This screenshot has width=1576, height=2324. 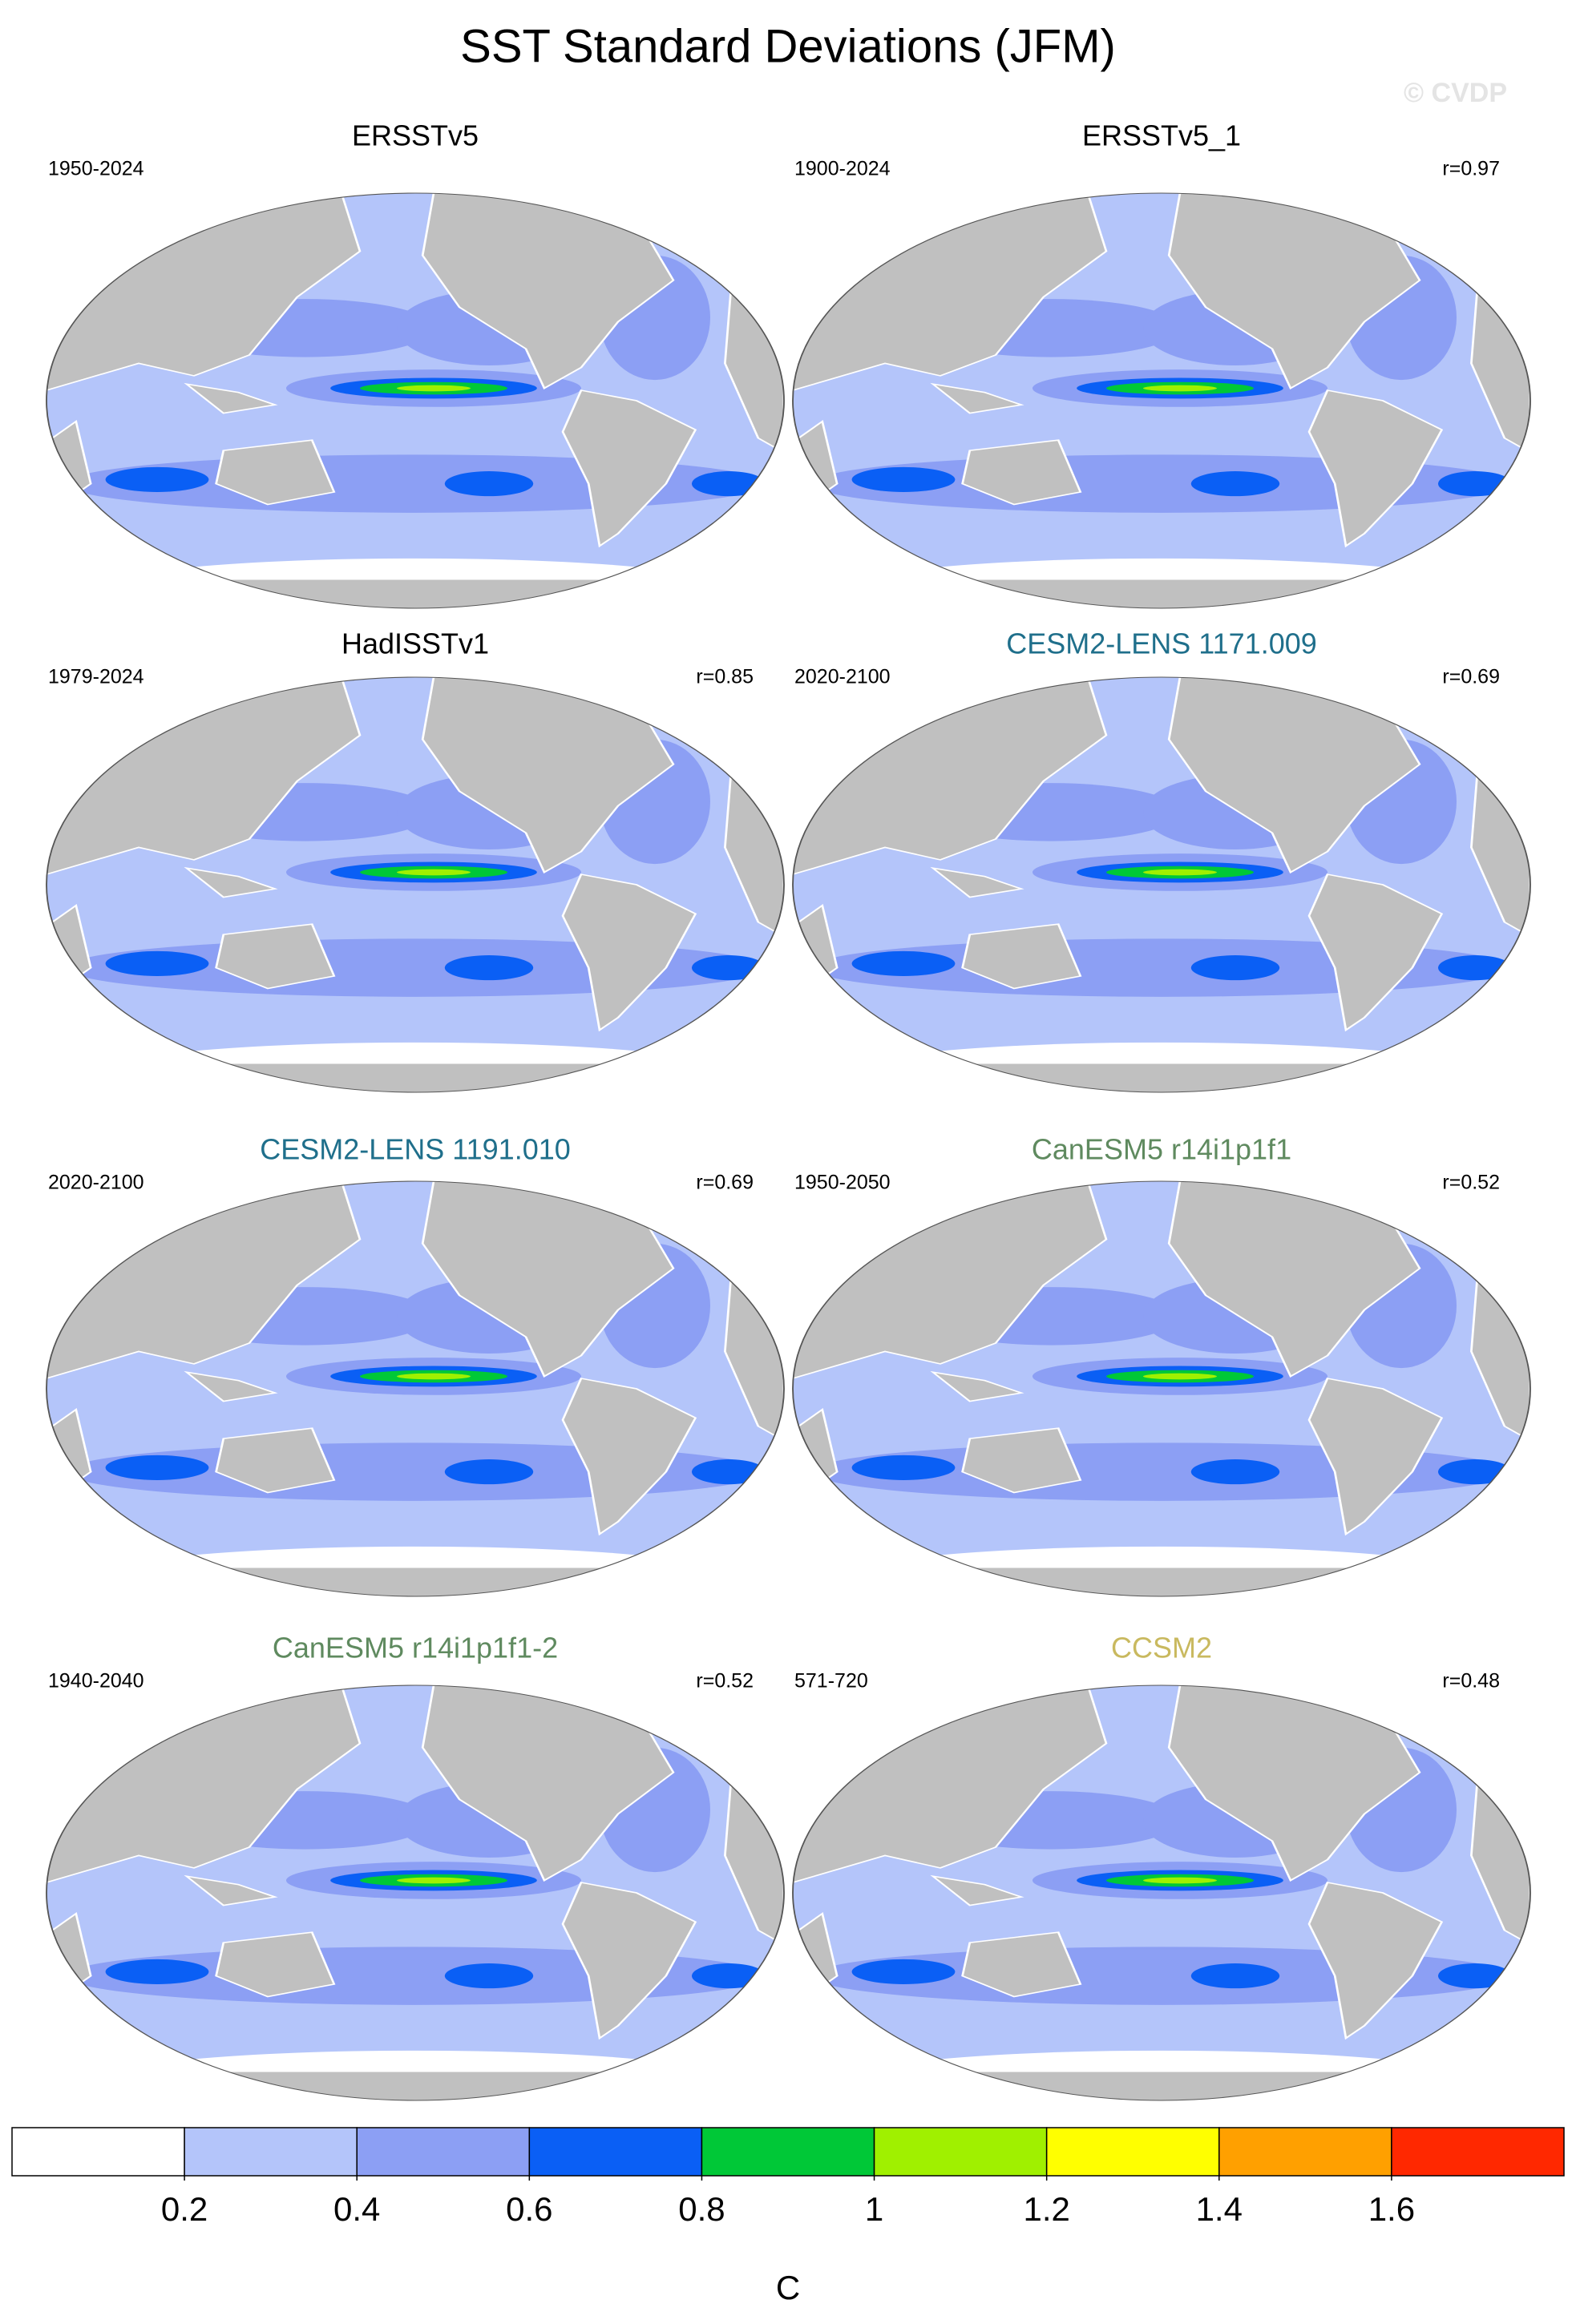 What do you see at coordinates (842, 169) in the screenshot?
I see `panel-period: 1900-2024` at bounding box center [842, 169].